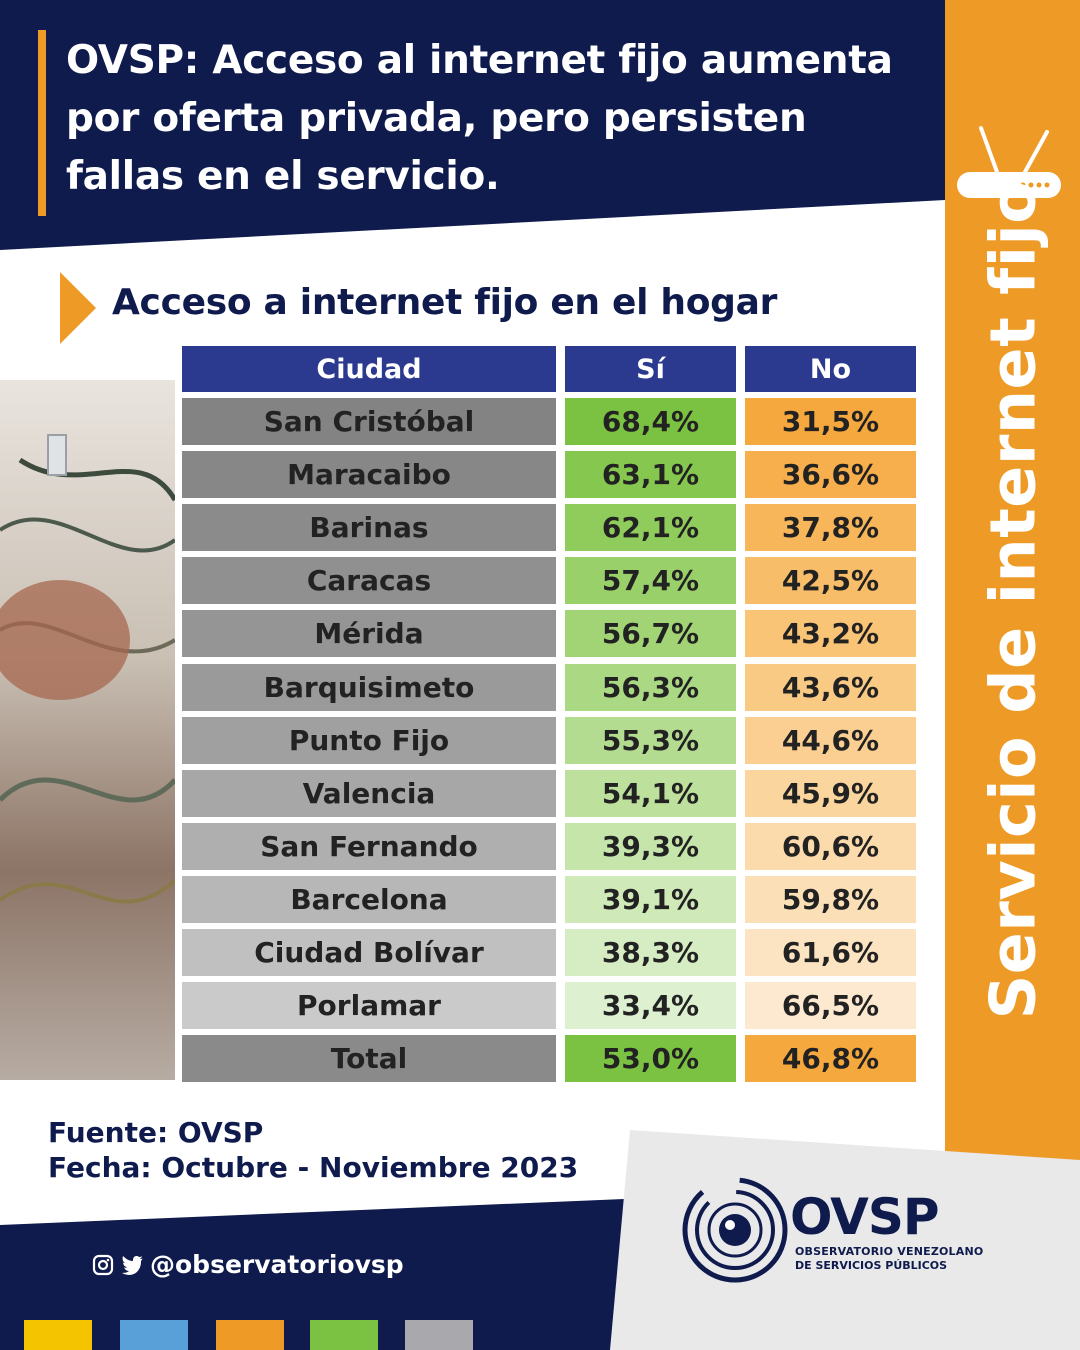 This screenshot has width=1080, height=1350. I want to click on logo-panel, so click(845, 1240).